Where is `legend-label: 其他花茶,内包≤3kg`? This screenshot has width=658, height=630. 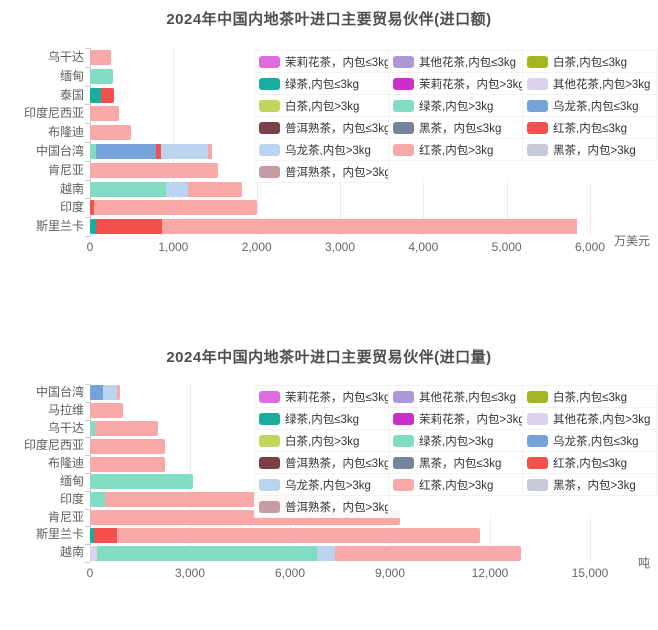
legend-label: 其他花茶,内包≤3kg is located at coordinates (468, 397).